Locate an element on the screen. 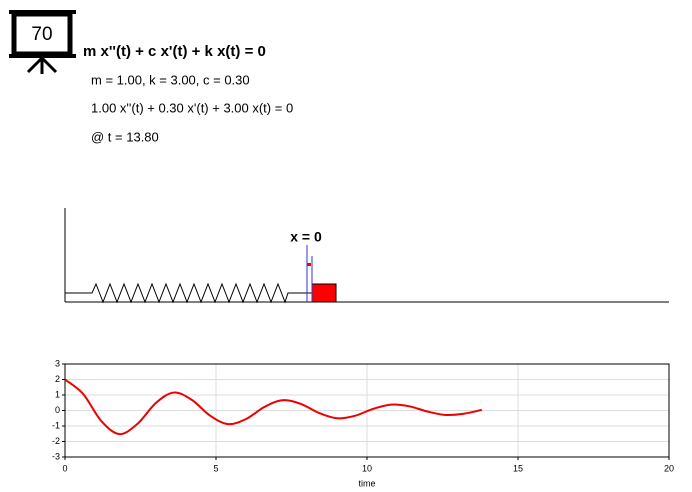 This screenshot has width=692, height=492. equation: m x''(t) + c x'(t) + k x(t) = 0 is located at coordinates (174, 51).